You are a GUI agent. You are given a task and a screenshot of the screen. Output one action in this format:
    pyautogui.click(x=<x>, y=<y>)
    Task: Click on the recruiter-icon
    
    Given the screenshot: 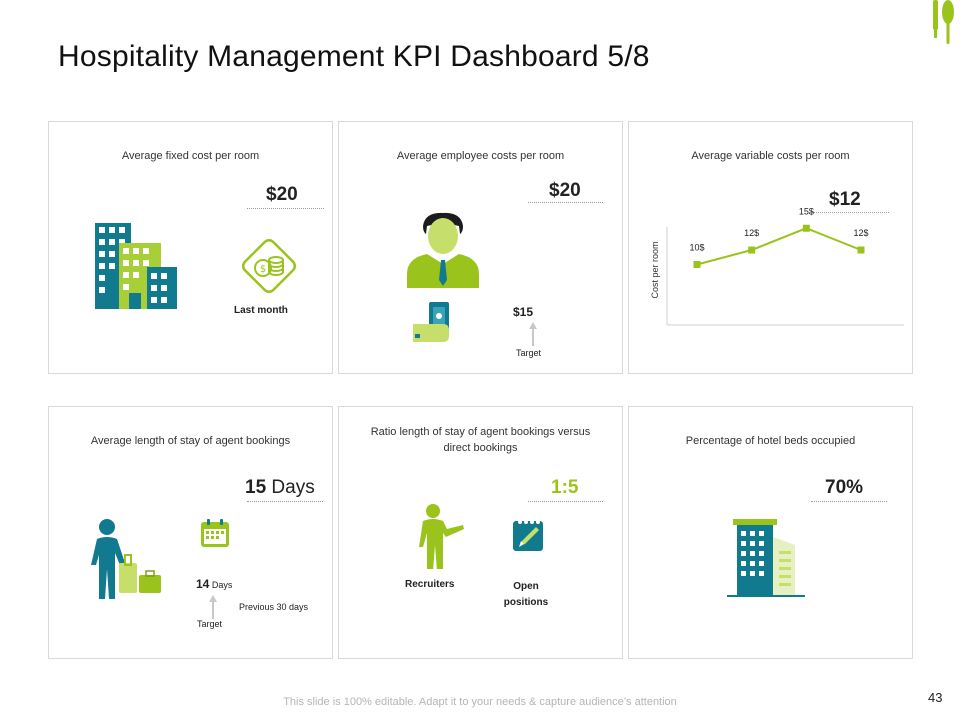 What is the action you would take?
    pyautogui.click(x=442, y=536)
    